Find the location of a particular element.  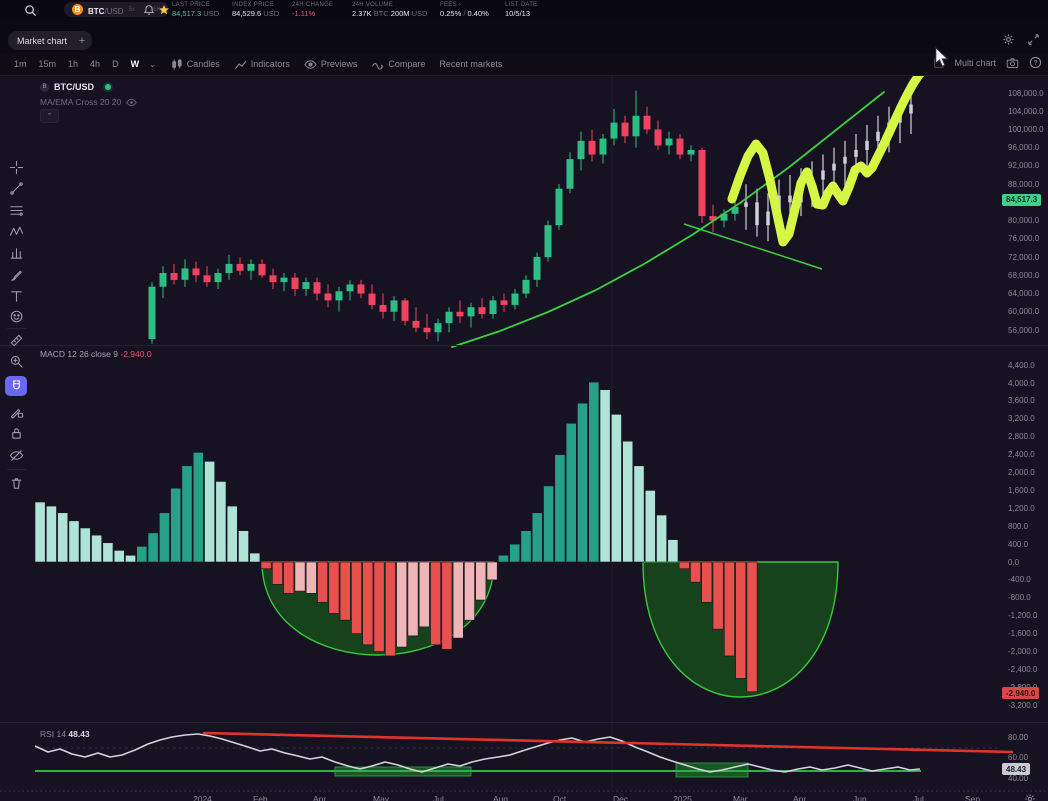

draw-lock-tool is located at coordinates (16, 411).